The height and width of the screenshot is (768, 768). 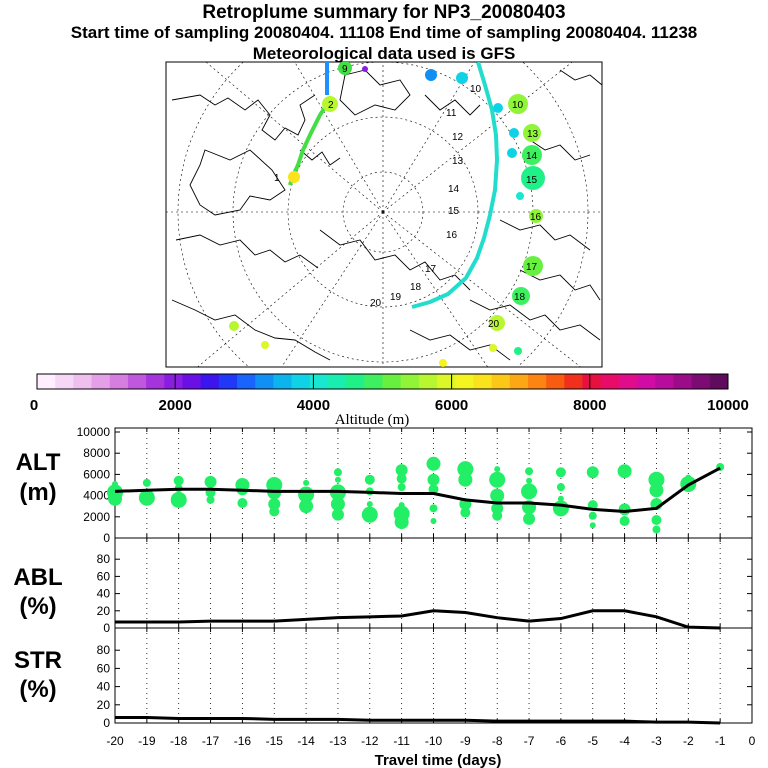 I want to click on x-tick-label: -12, so click(x=370, y=741).